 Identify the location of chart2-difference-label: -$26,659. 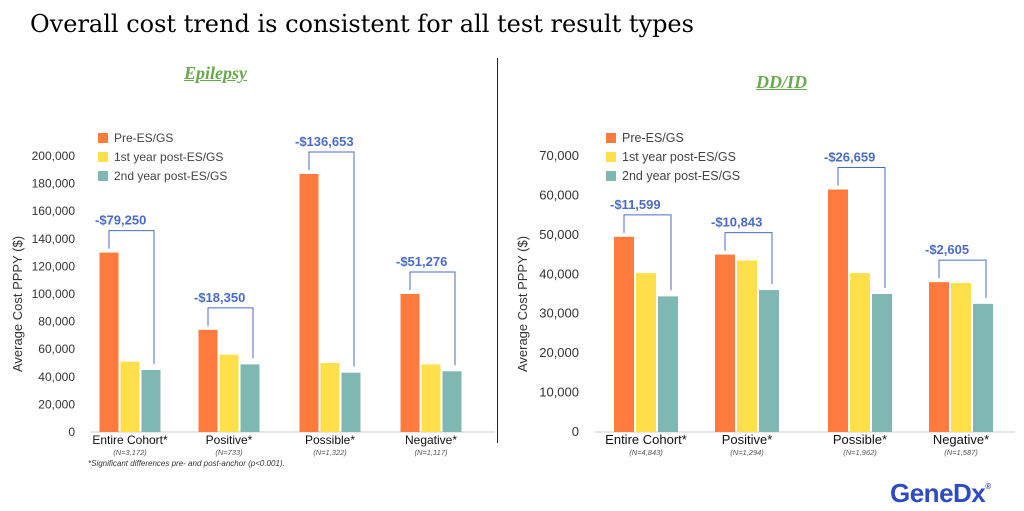
(849, 157).